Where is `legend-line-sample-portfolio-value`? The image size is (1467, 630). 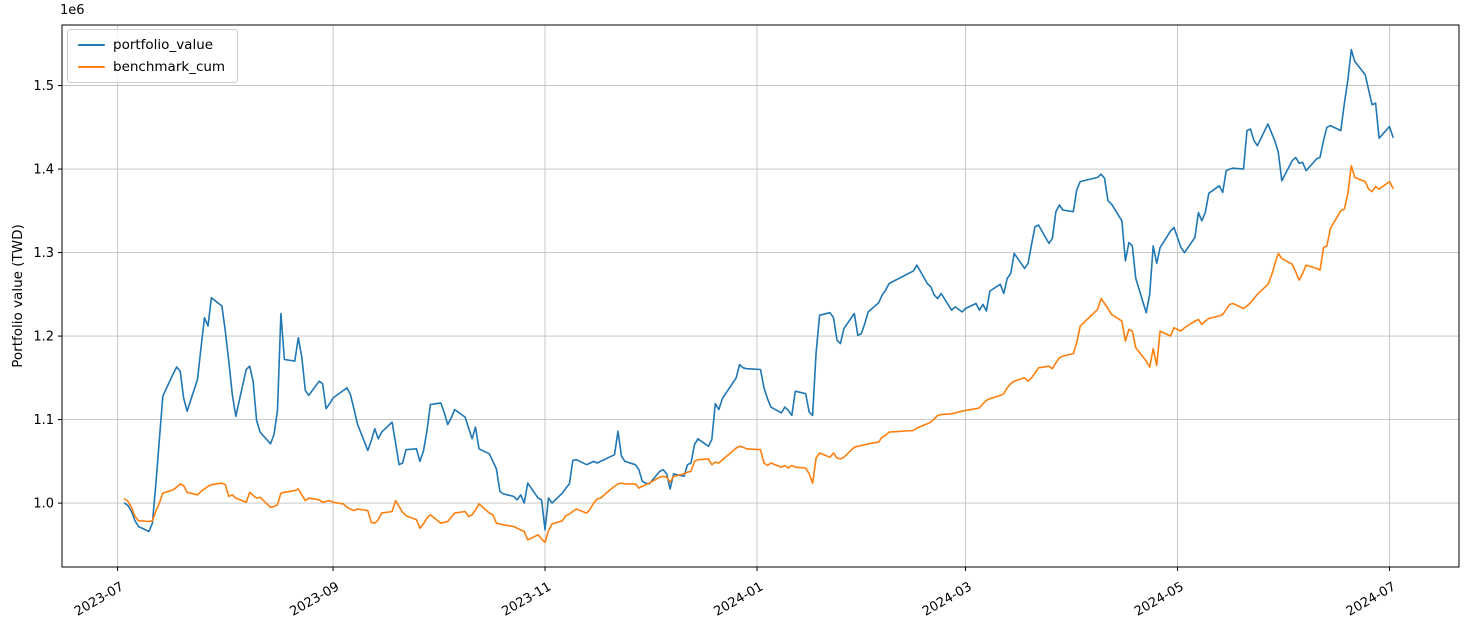
legend-line-sample-portfolio-value is located at coordinates (91, 45).